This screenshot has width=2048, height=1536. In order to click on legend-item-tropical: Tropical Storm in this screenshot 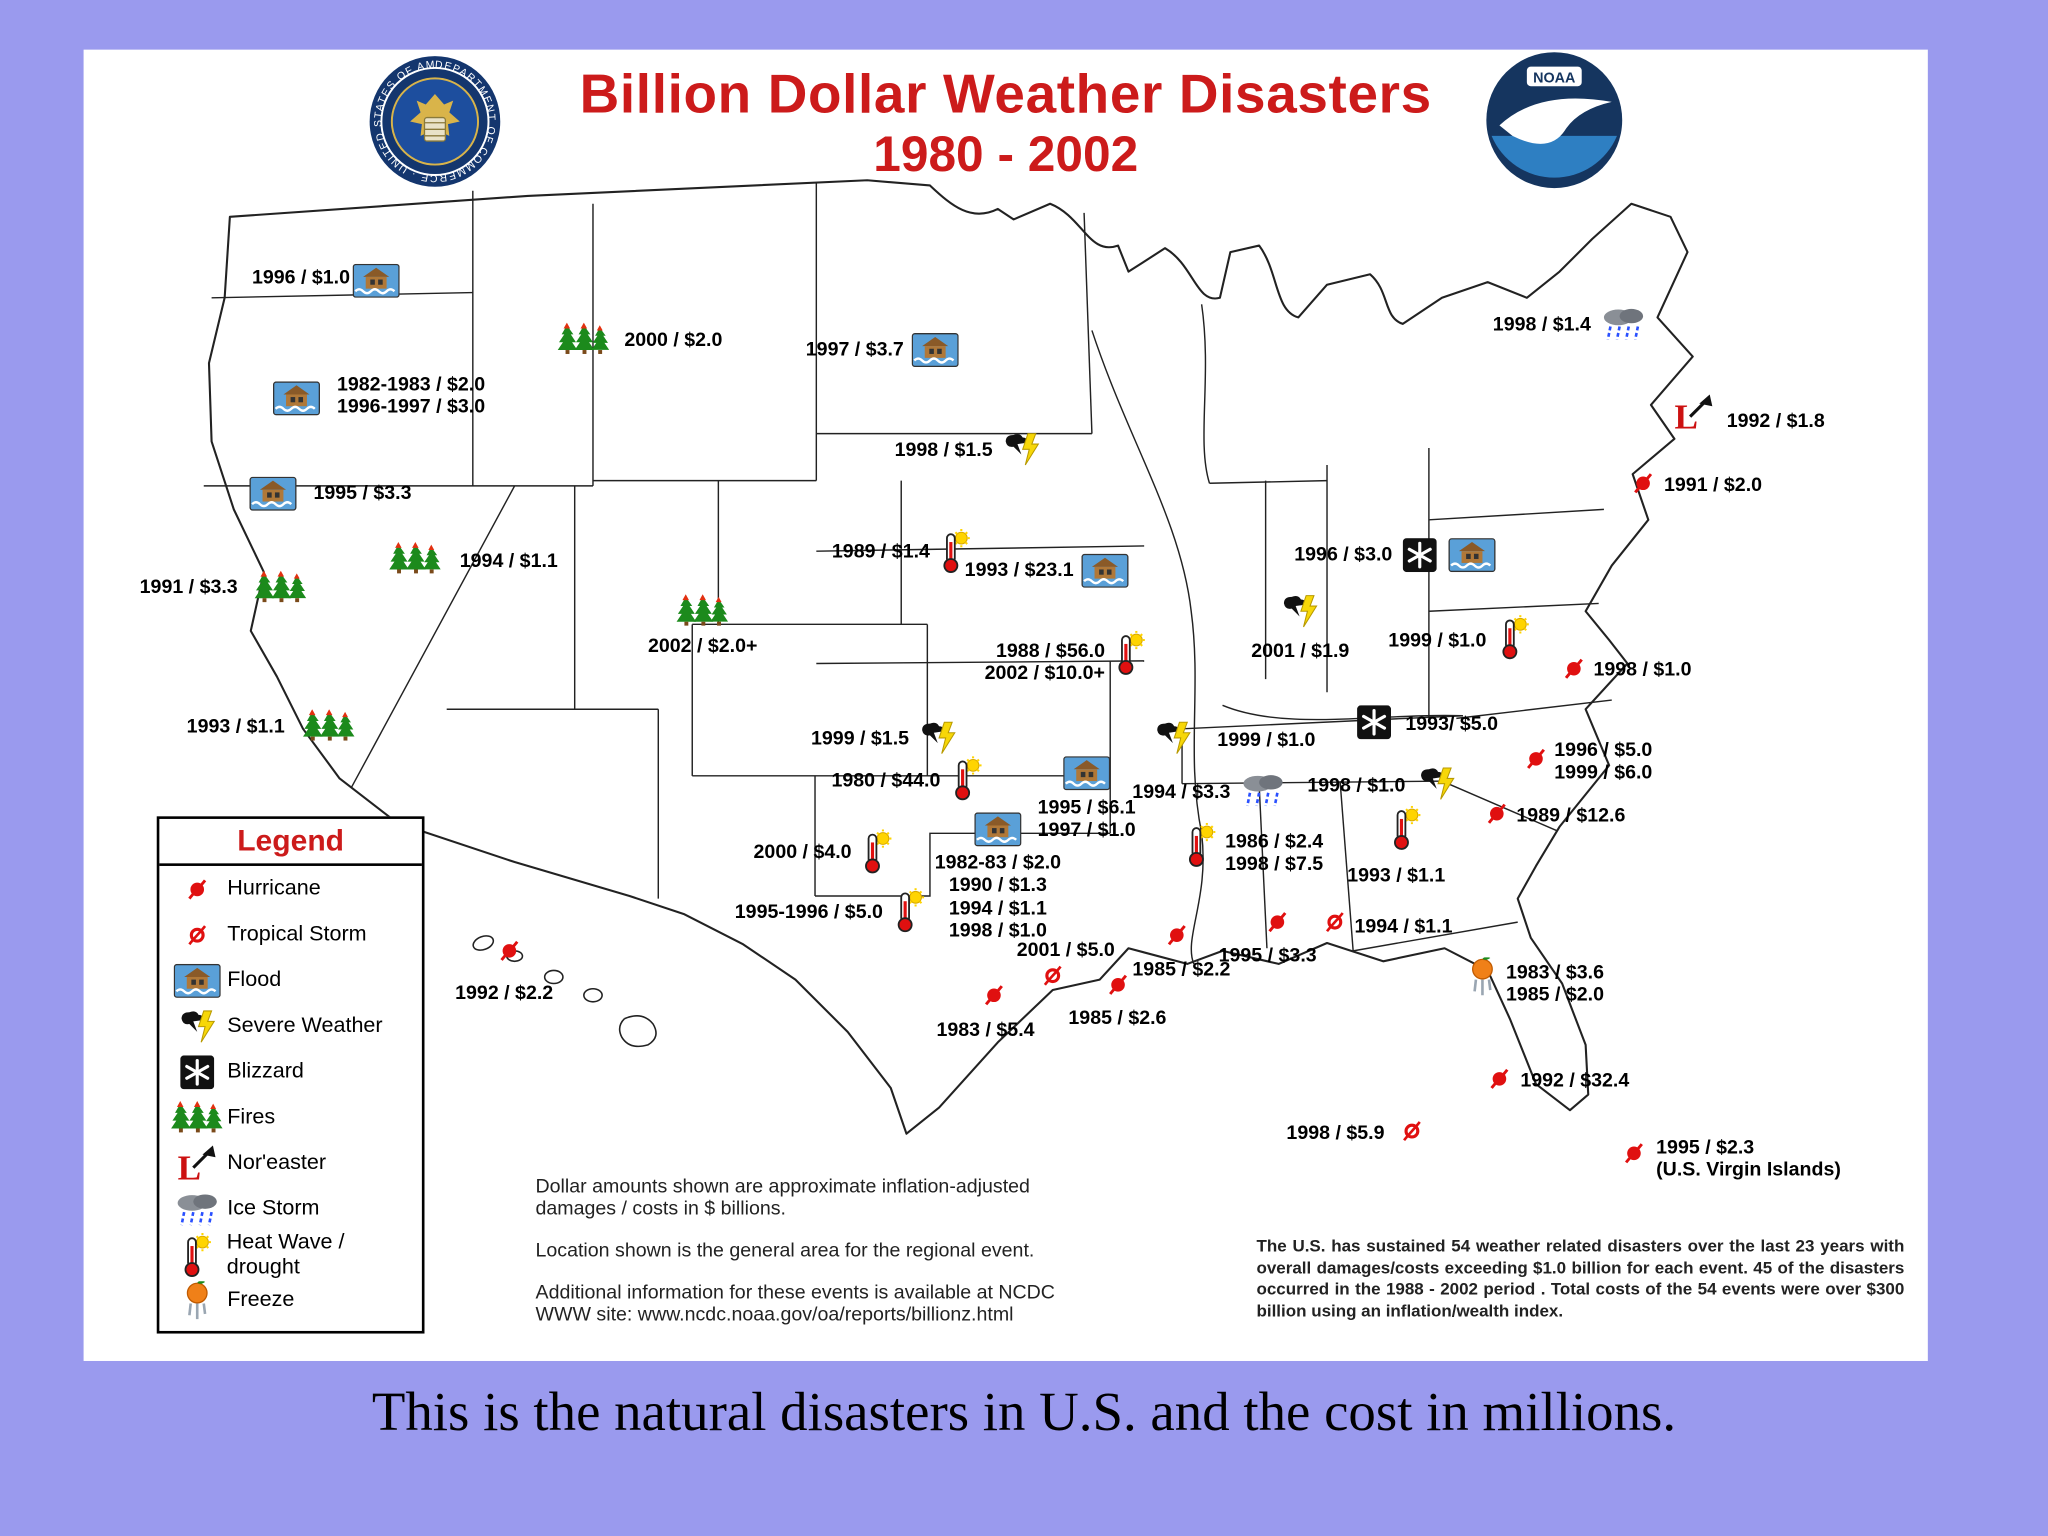, I will do `click(290, 935)`.